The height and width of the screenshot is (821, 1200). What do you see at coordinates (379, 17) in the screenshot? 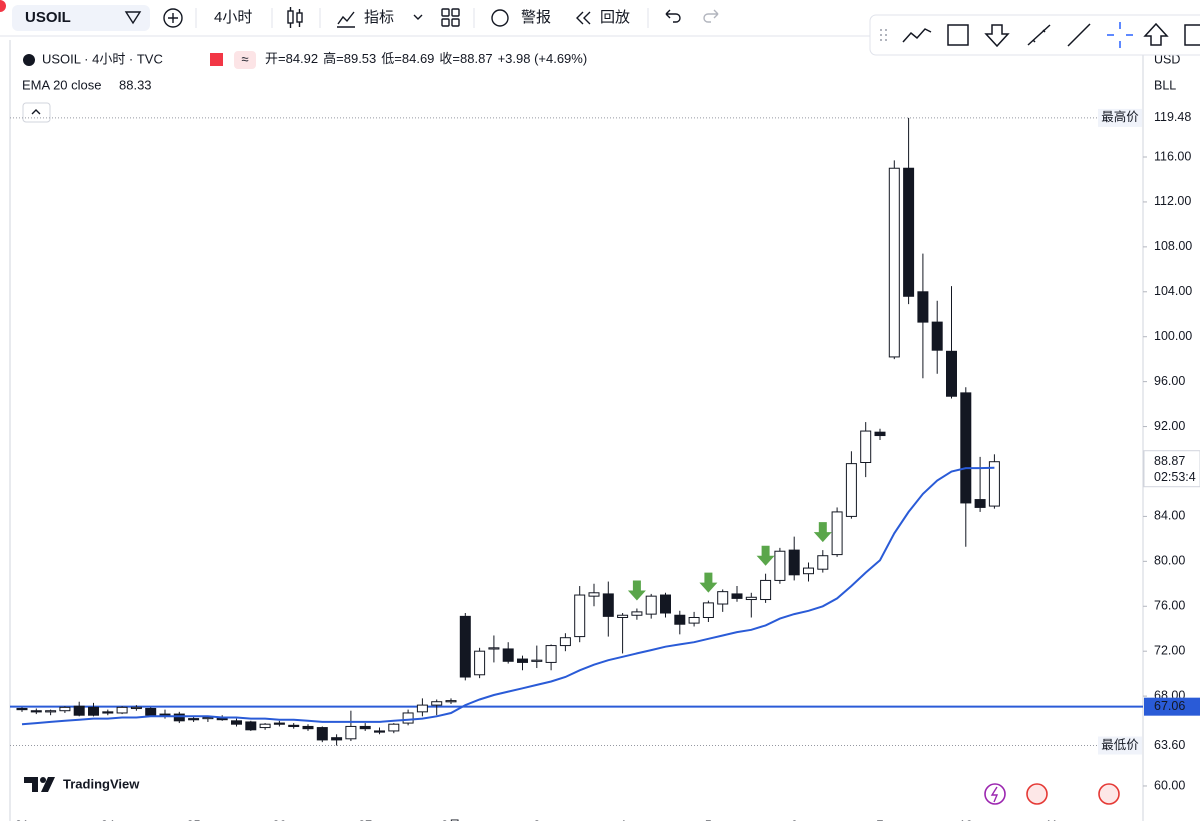
I see `indicators-button: 指标` at bounding box center [379, 17].